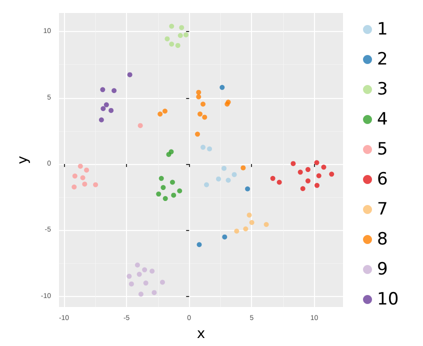 This screenshot has height=346, width=423. I want to click on legend-label: 6, so click(382, 180).